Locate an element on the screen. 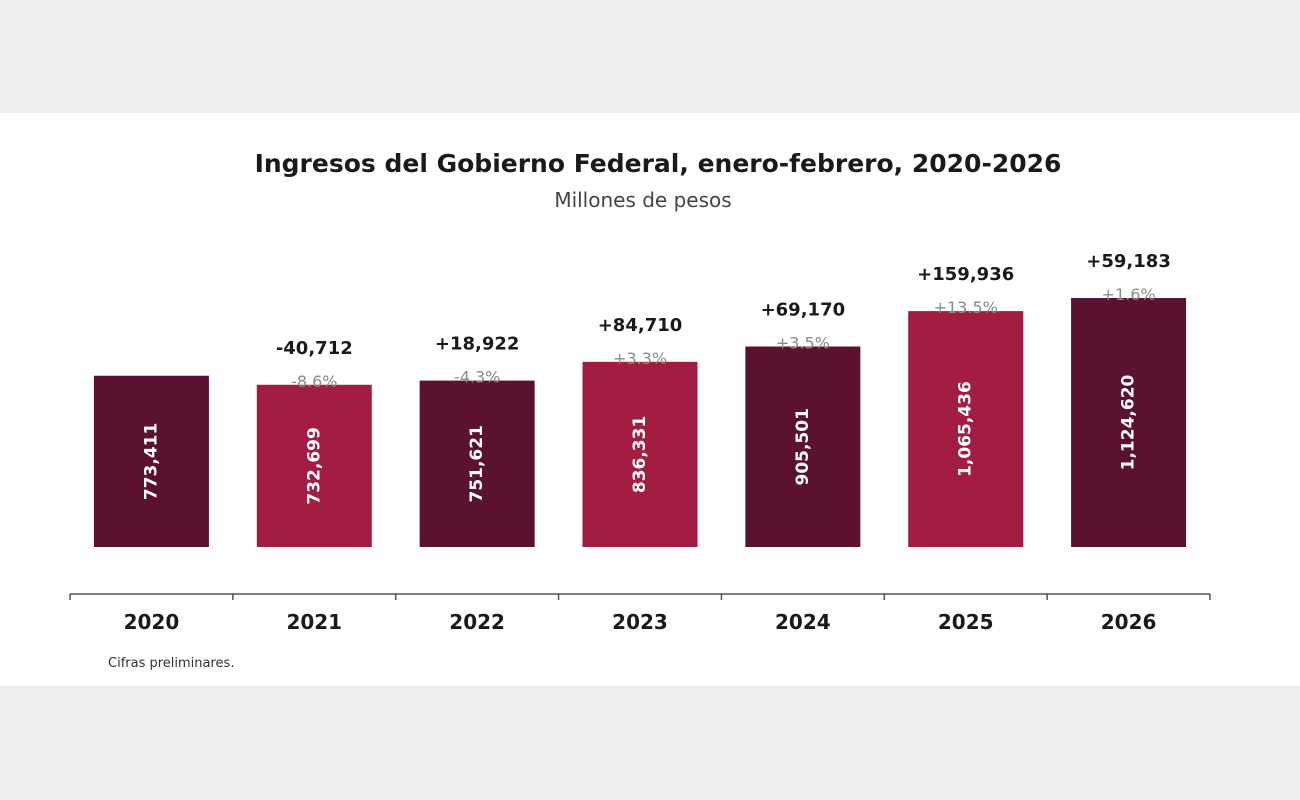  x-tick-label: 2026 is located at coordinates (1129, 622).